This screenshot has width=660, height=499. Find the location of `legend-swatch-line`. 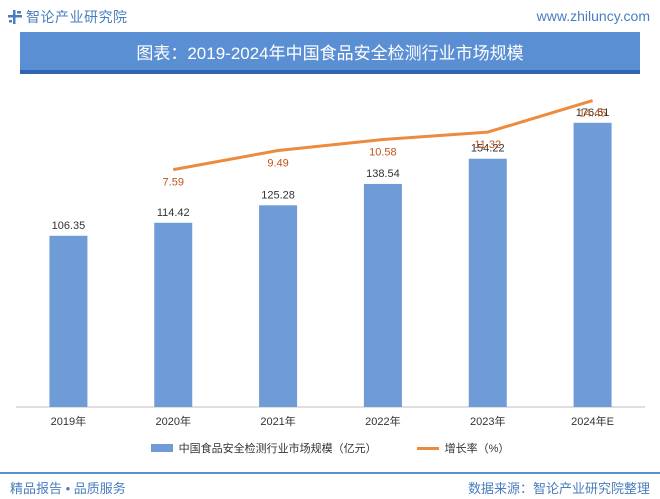

legend-swatch-line is located at coordinates (427, 448).